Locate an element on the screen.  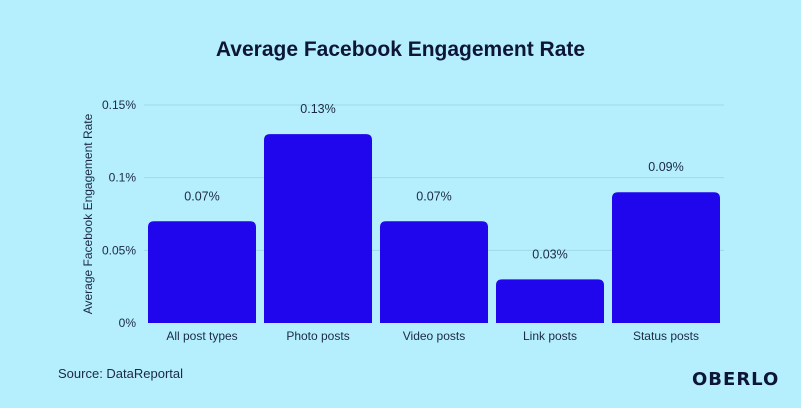
y-tick-label: 0% is located at coordinates (128, 323).